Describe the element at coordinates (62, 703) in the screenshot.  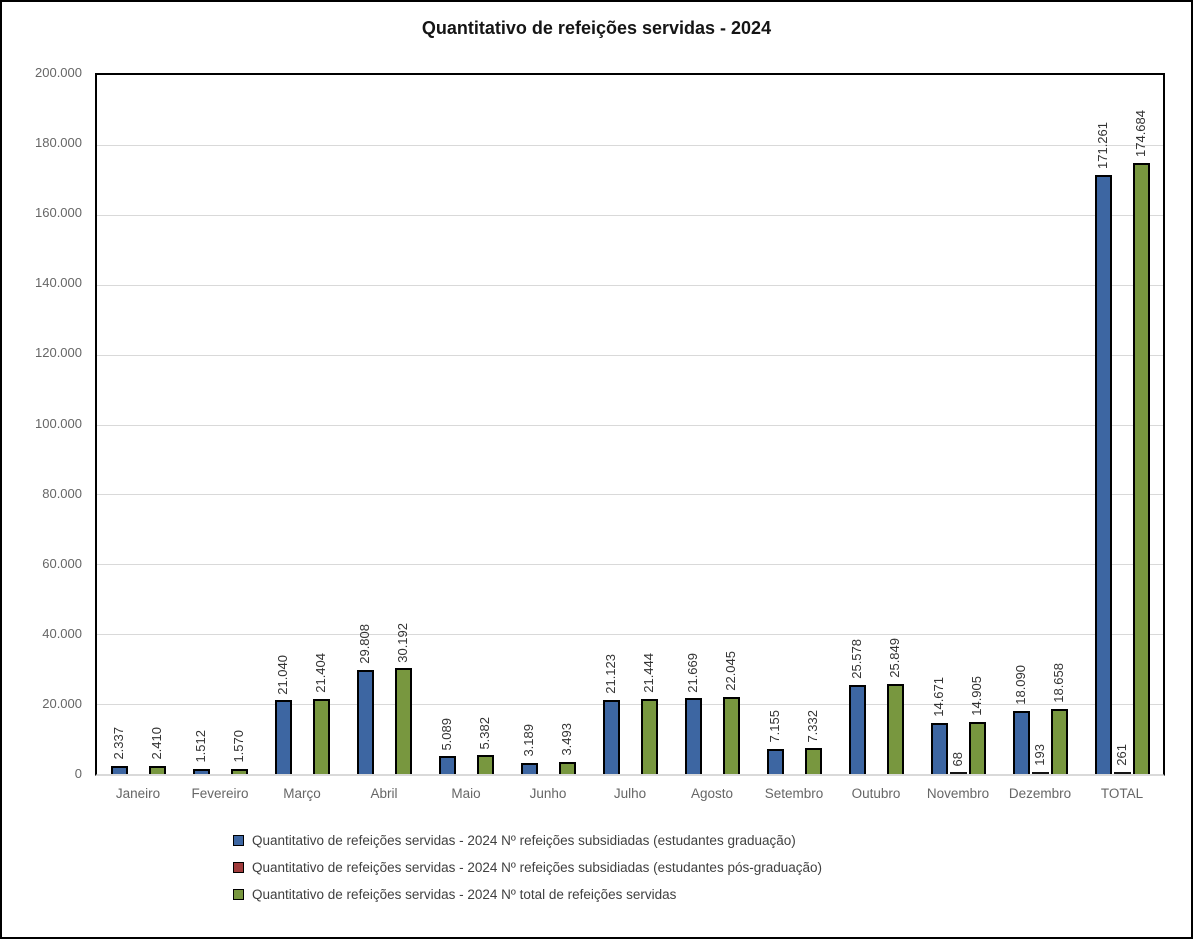
I see `y-axis-tick-label: 20.000` at that location.